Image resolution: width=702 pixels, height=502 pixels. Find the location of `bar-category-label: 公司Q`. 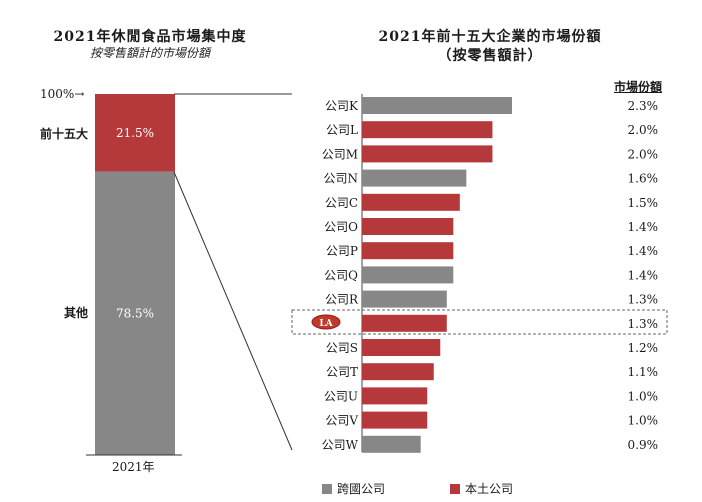

bar-category-label: 公司Q is located at coordinates (341, 275).